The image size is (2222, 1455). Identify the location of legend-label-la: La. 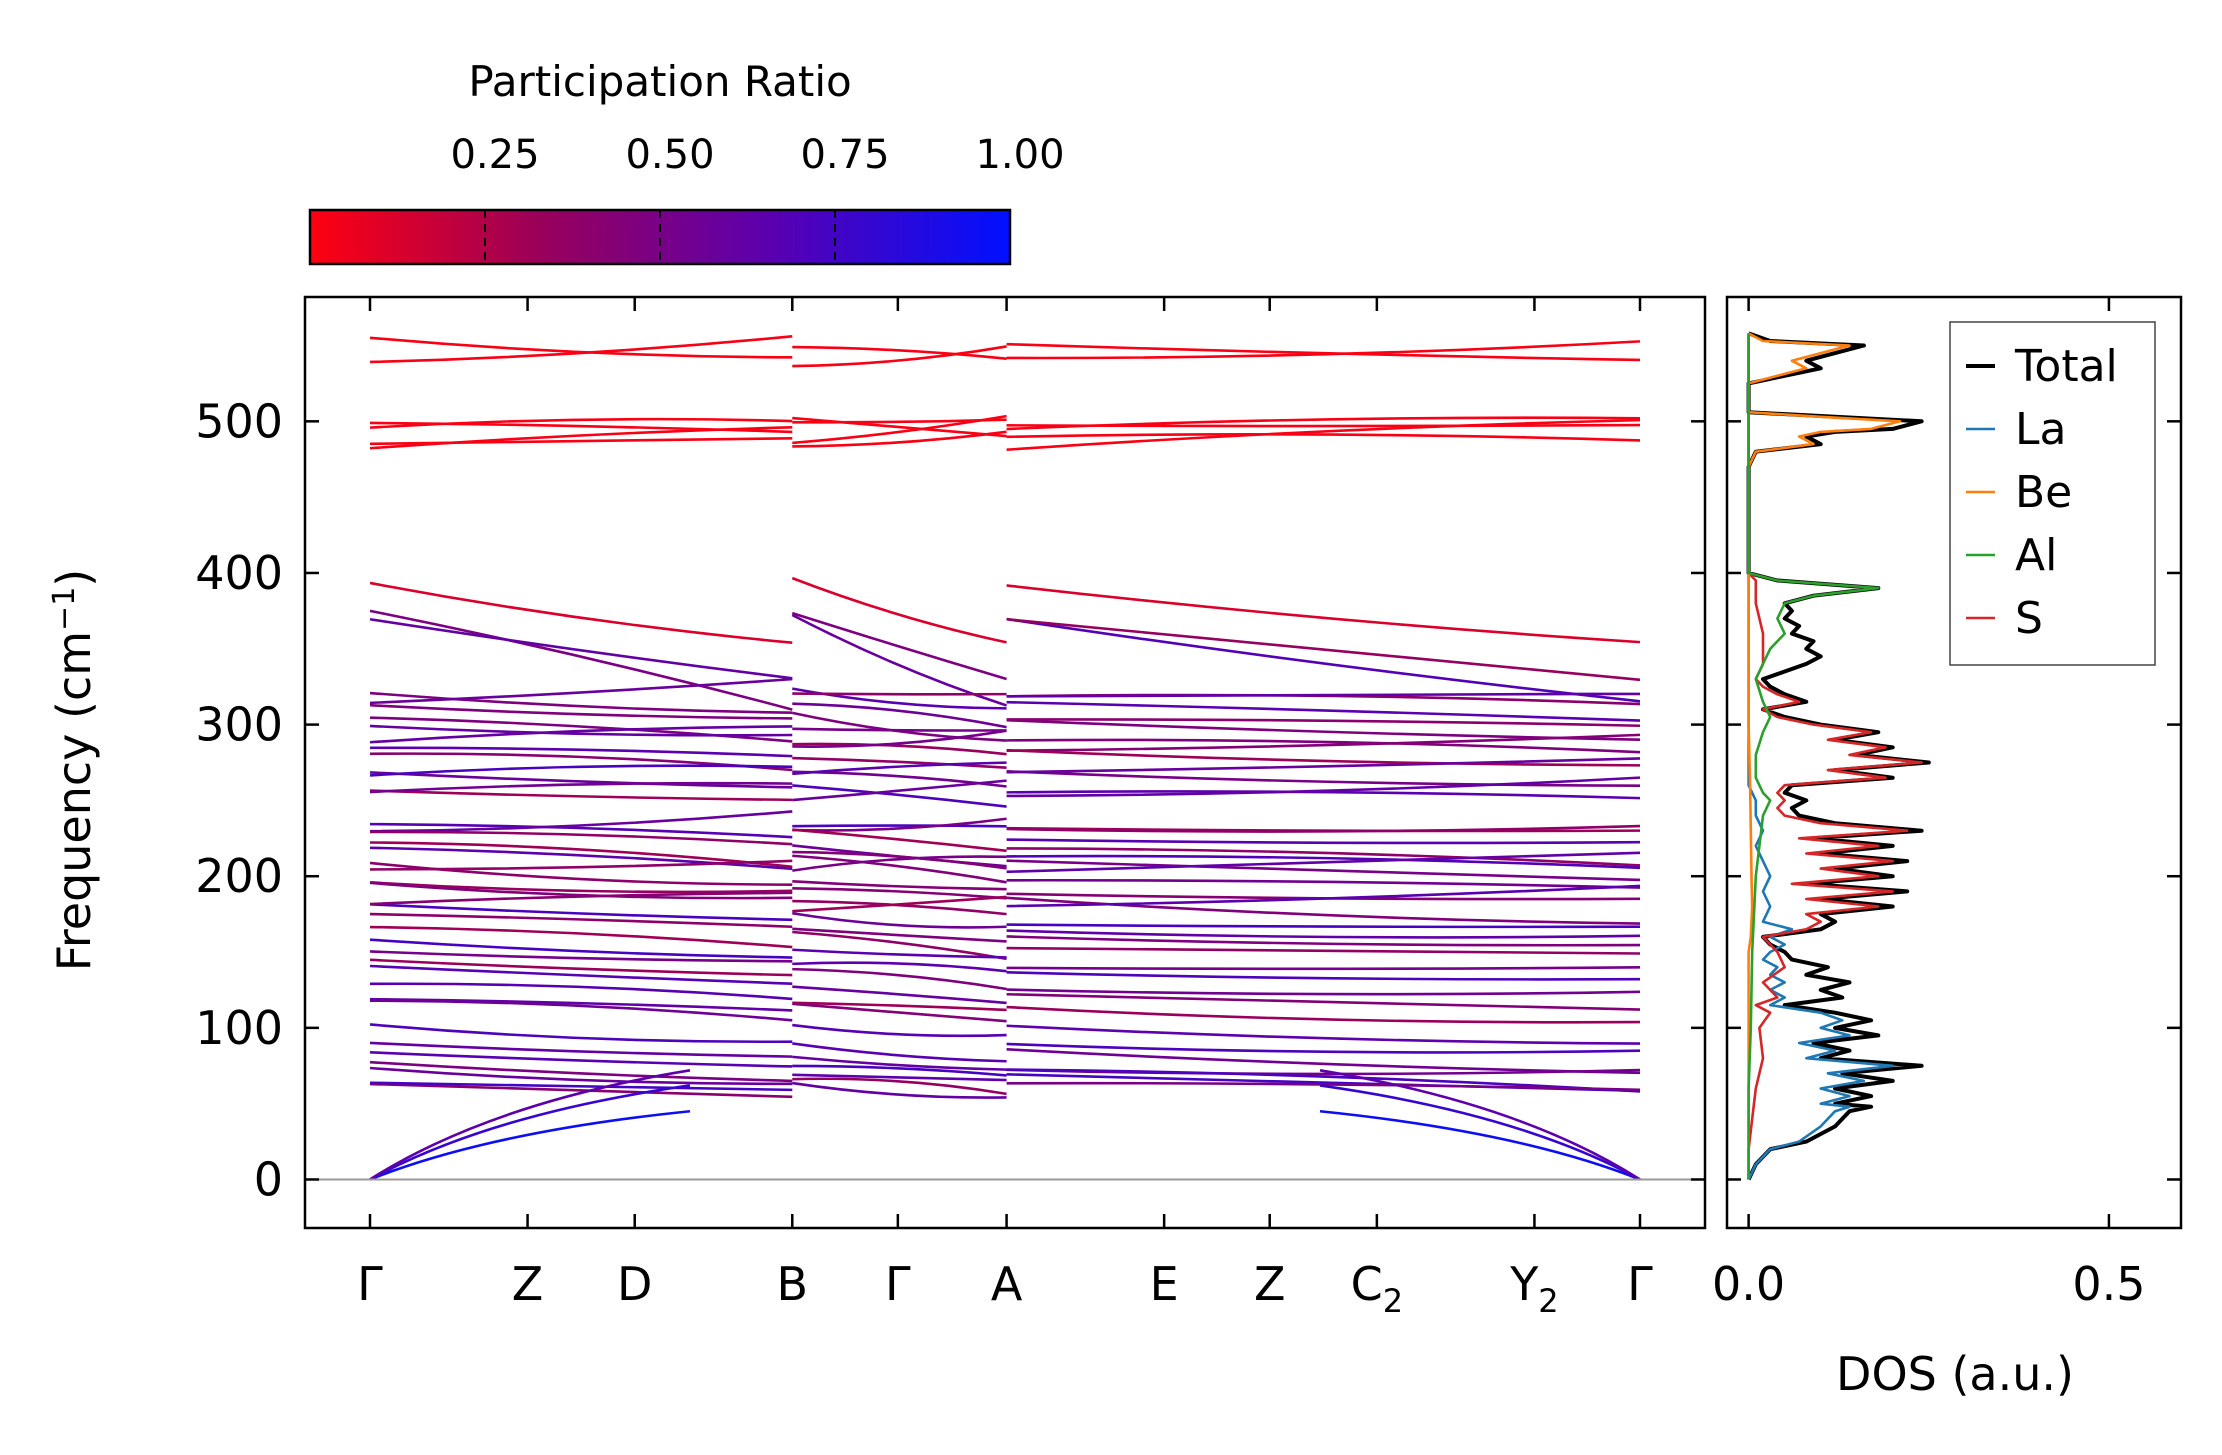
(2040, 429).